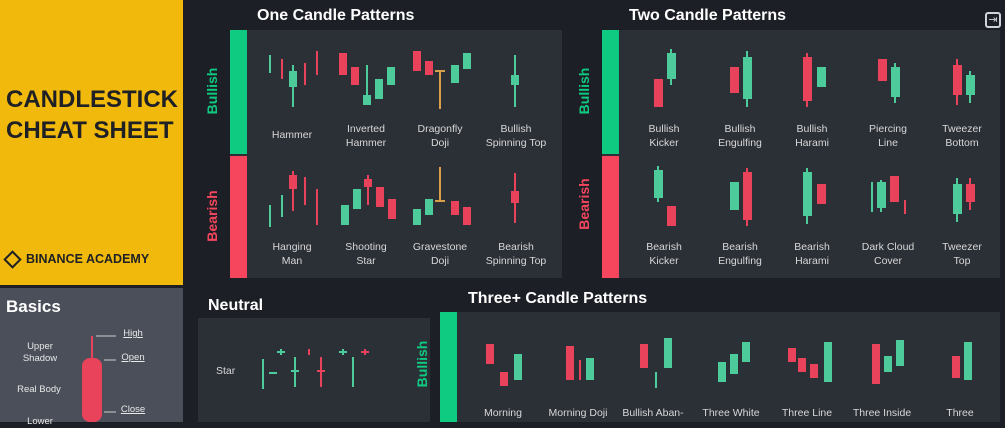  What do you see at coordinates (664, 136) in the screenshot?
I see `pattern-label: Bullish Kicker` at bounding box center [664, 136].